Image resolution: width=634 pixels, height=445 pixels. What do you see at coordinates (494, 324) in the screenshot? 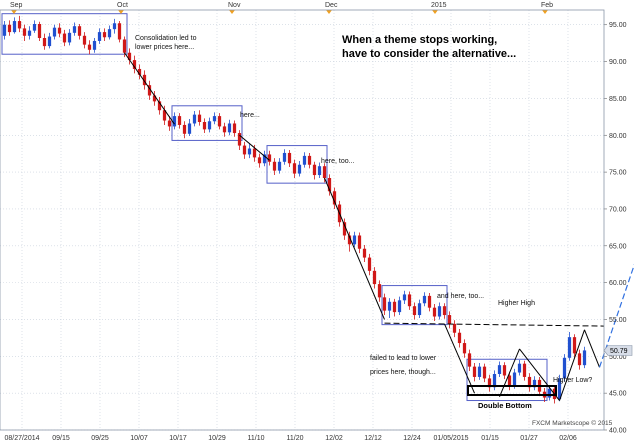
I see `resistance-line` at bounding box center [494, 324].